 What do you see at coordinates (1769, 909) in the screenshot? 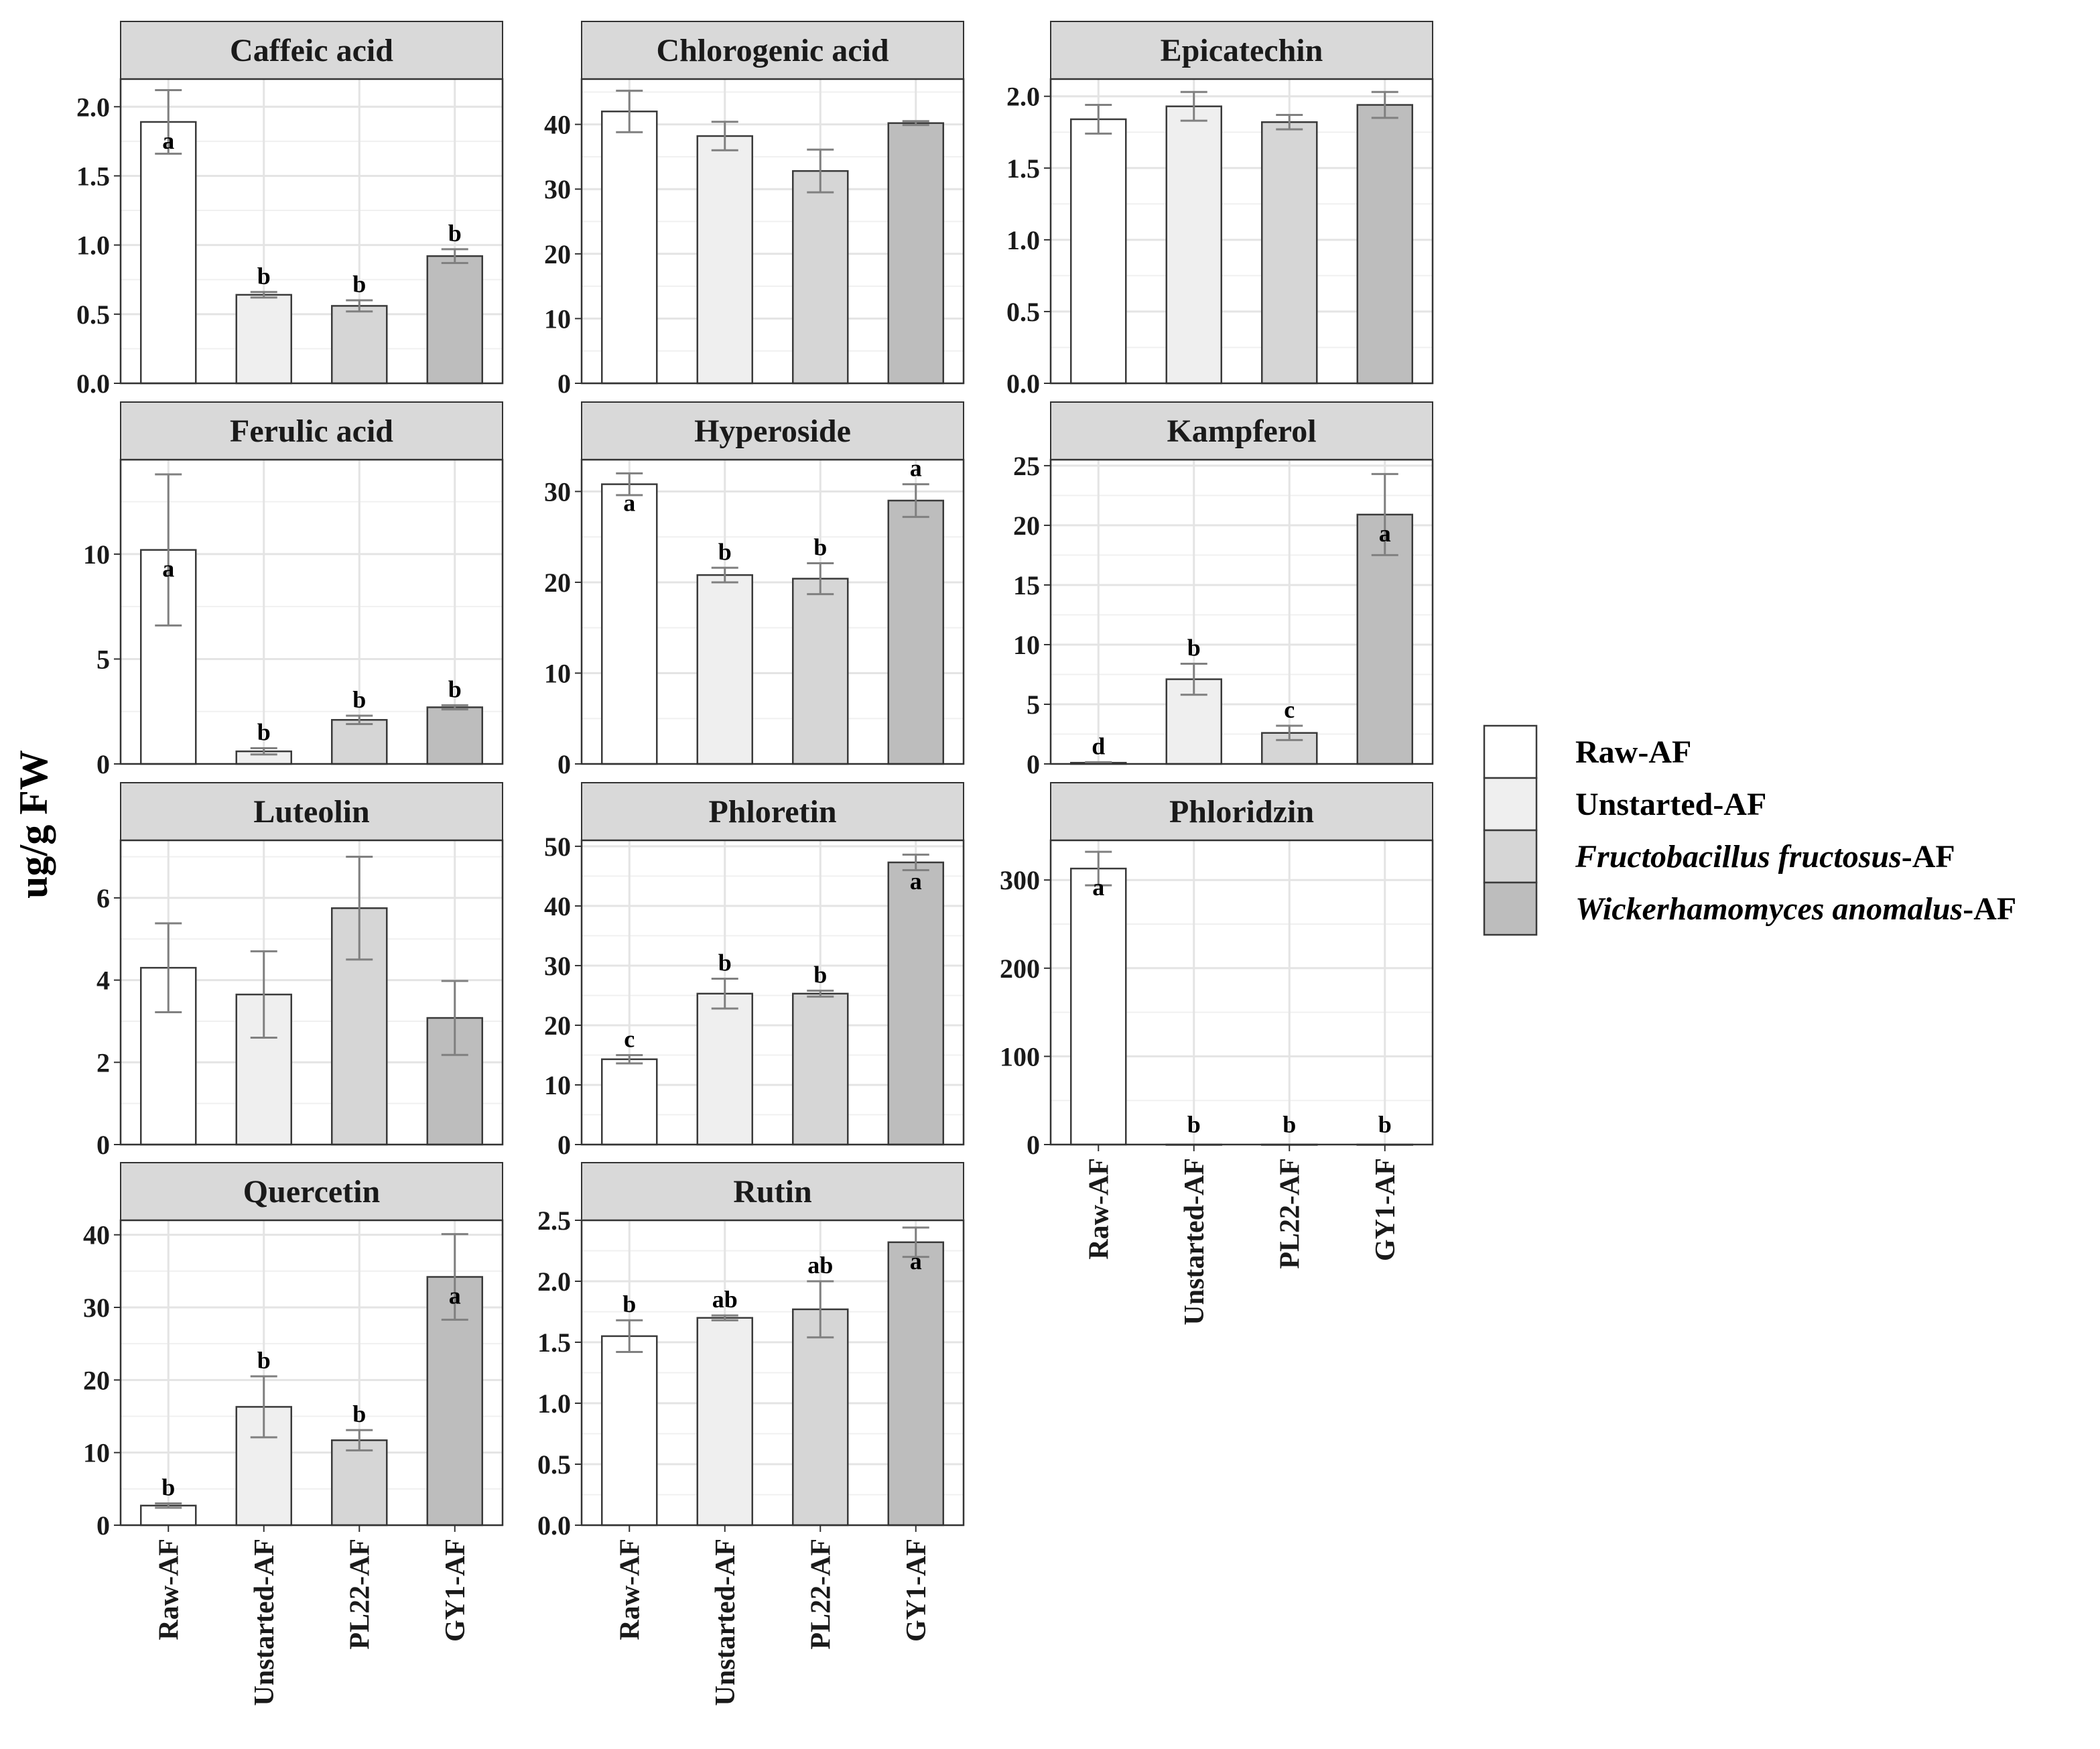
I see `legend-label-italic: Wickerhamomyces anomalus` at bounding box center [1769, 909].